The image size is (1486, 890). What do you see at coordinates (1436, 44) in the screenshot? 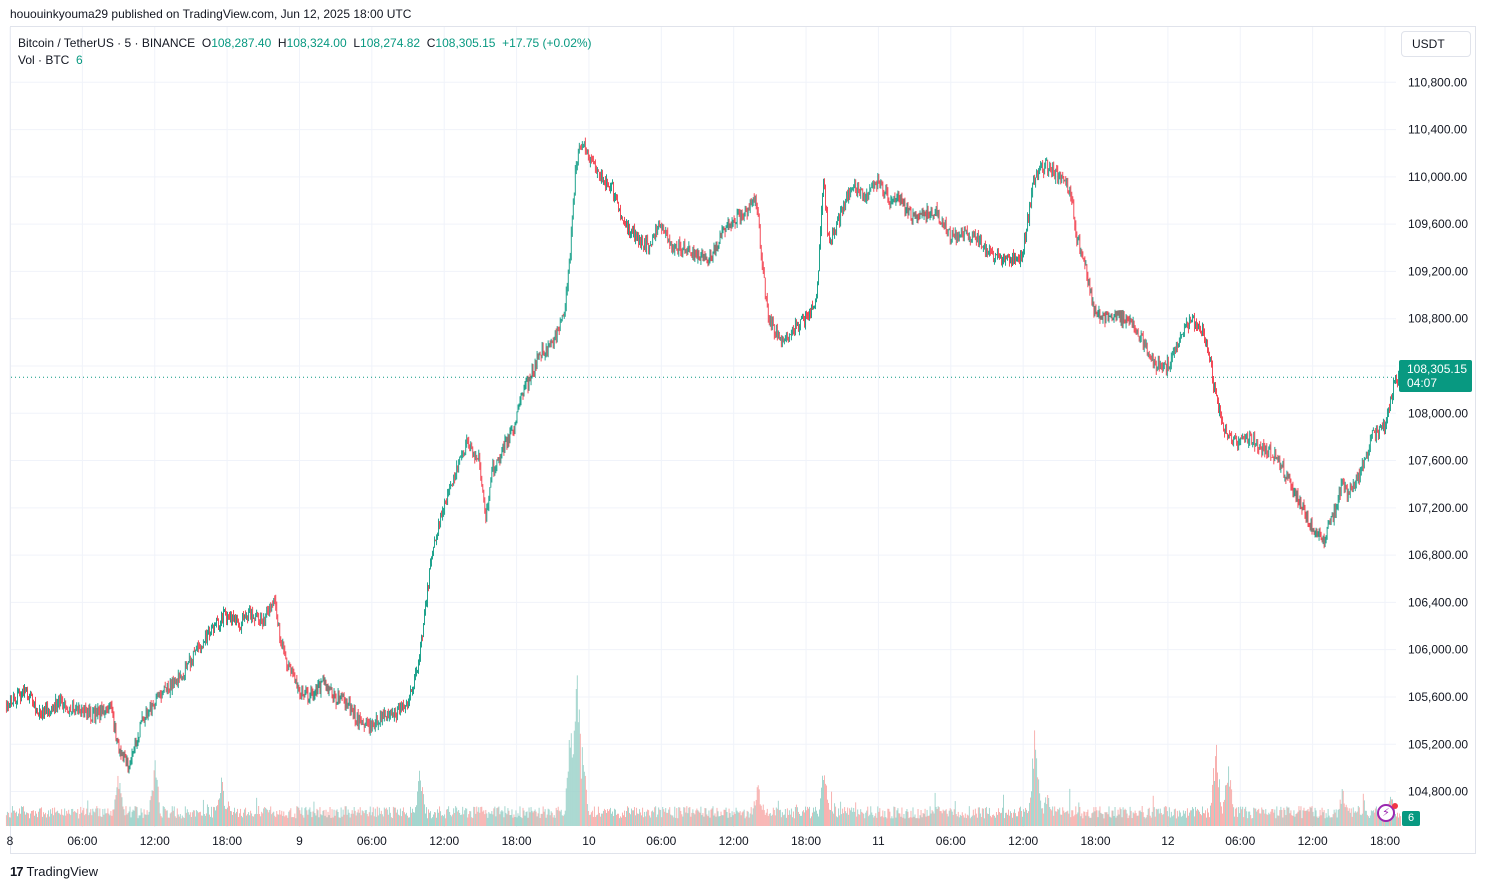
I see `currency-button: USDT` at bounding box center [1436, 44].